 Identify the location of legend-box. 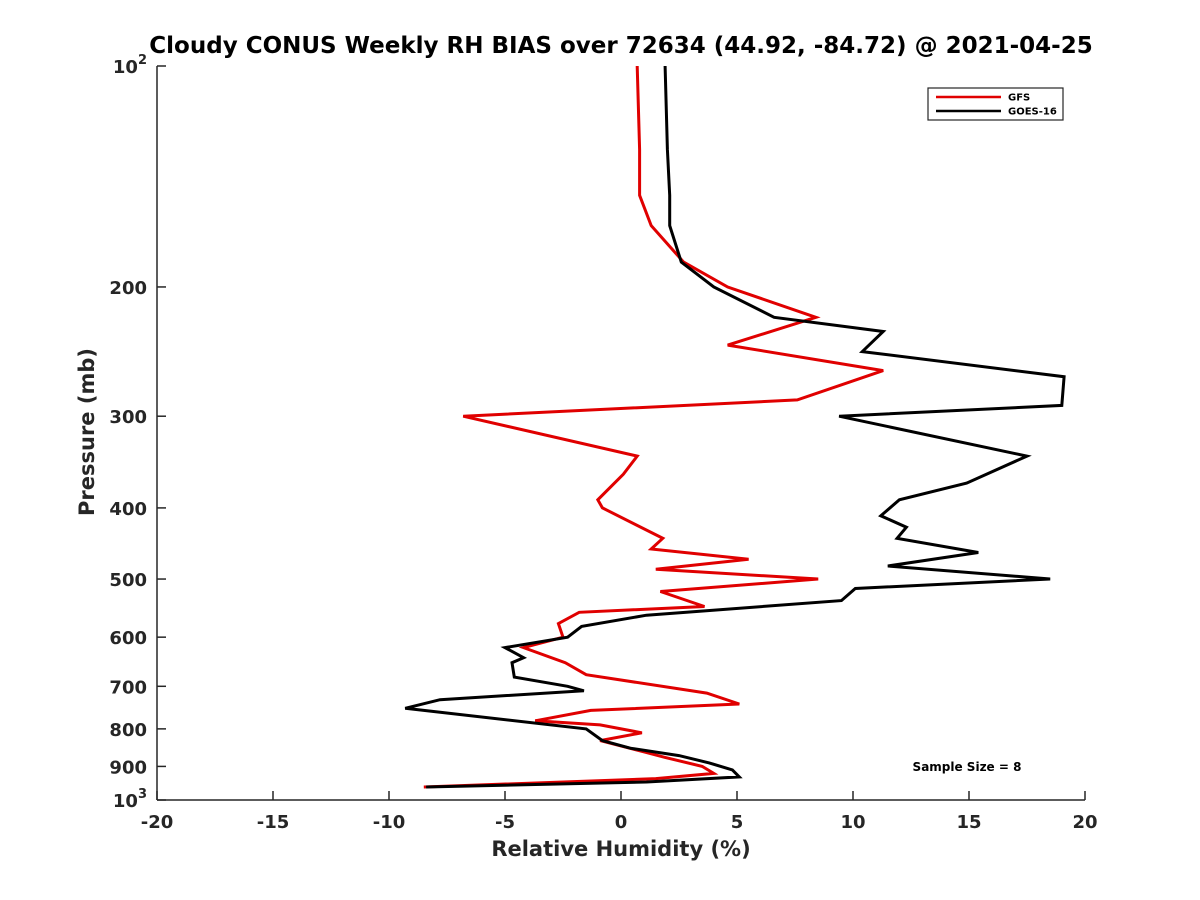
(995, 104).